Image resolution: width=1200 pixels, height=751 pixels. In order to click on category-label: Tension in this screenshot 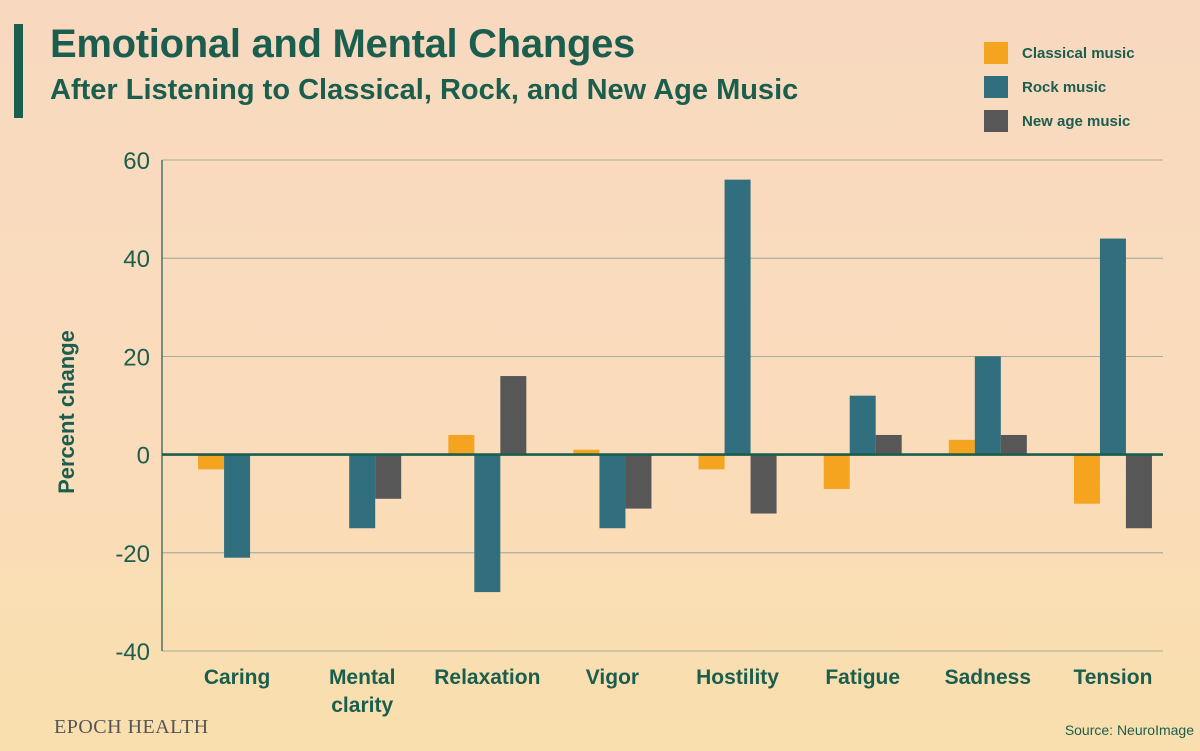, I will do `click(1112, 677)`.